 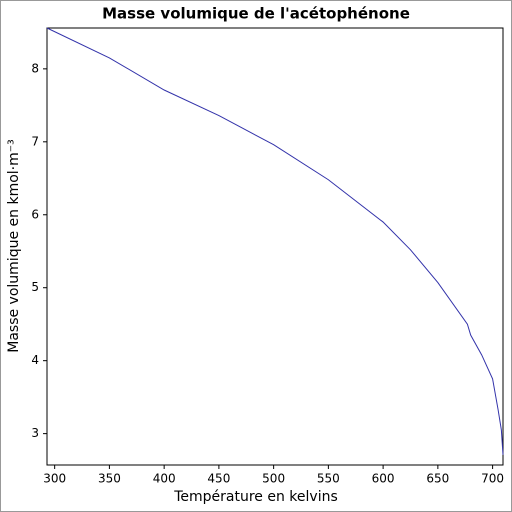 What do you see at coordinates (492, 479) in the screenshot?
I see `x-tick-label: 700` at bounding box center [492, 479].